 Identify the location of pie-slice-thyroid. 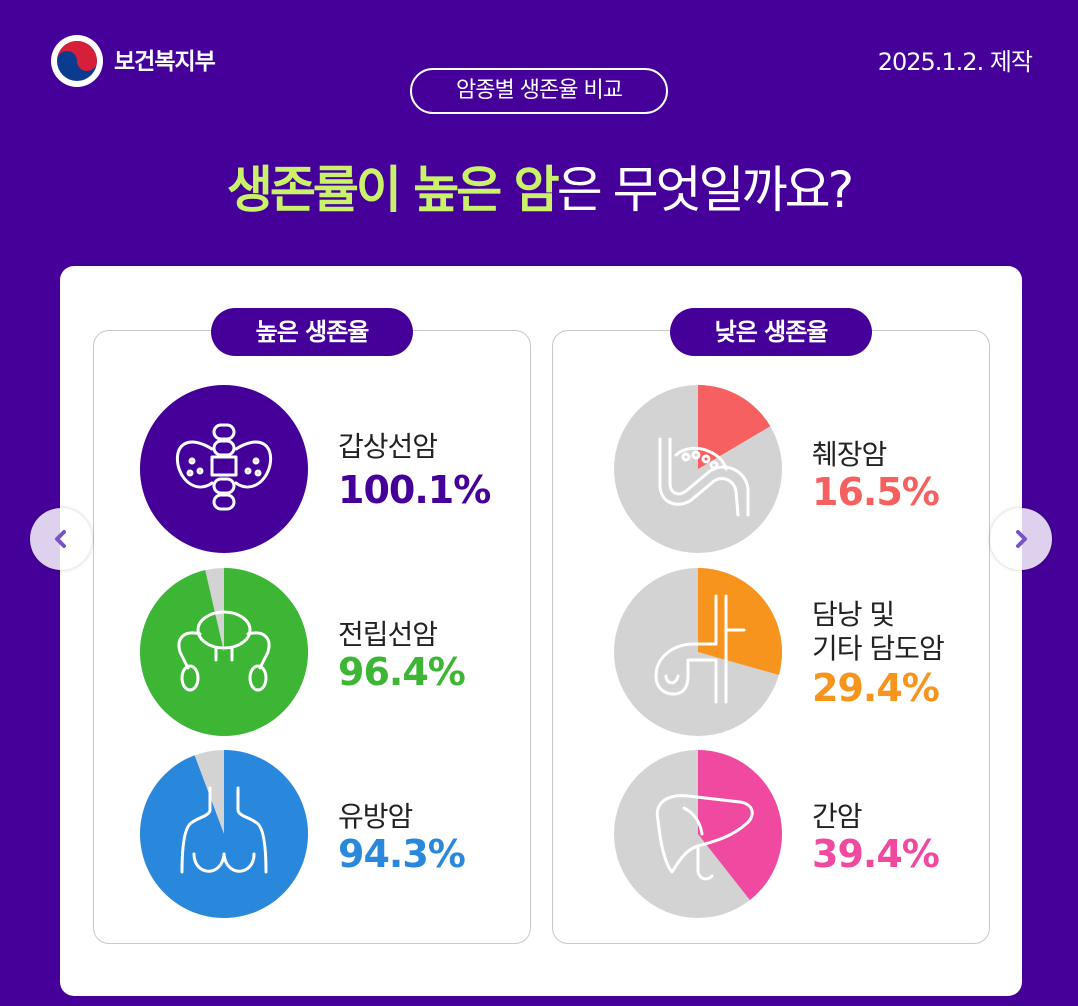
(224, 469).